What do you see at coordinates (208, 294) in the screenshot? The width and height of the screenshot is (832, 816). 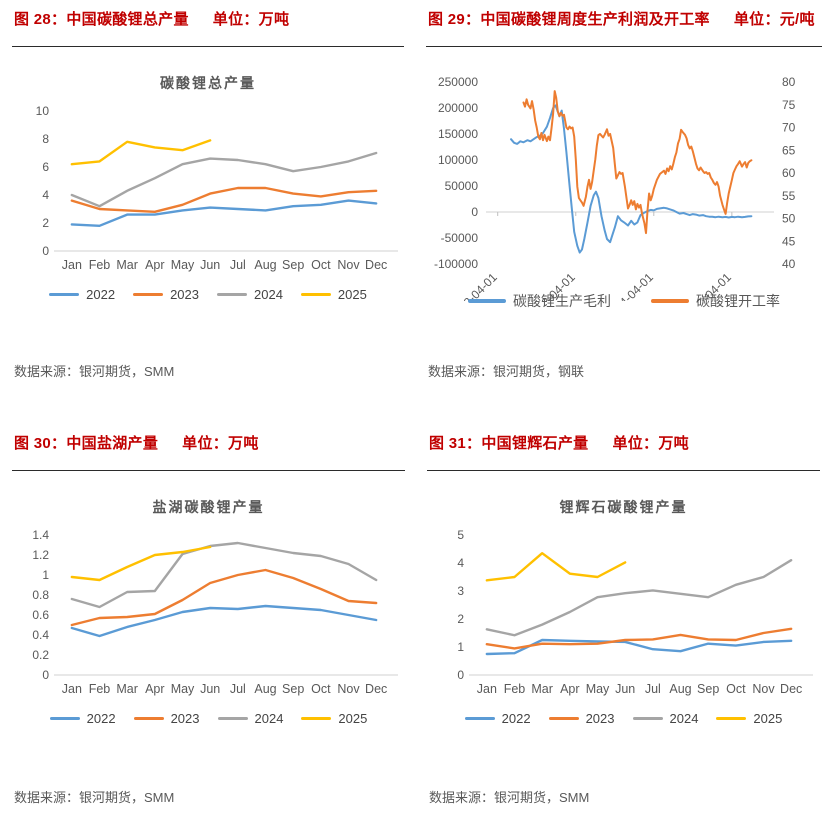 I see `chart-28-legend: 2022 2023 2024 2025` at bounding box center [208, 294].